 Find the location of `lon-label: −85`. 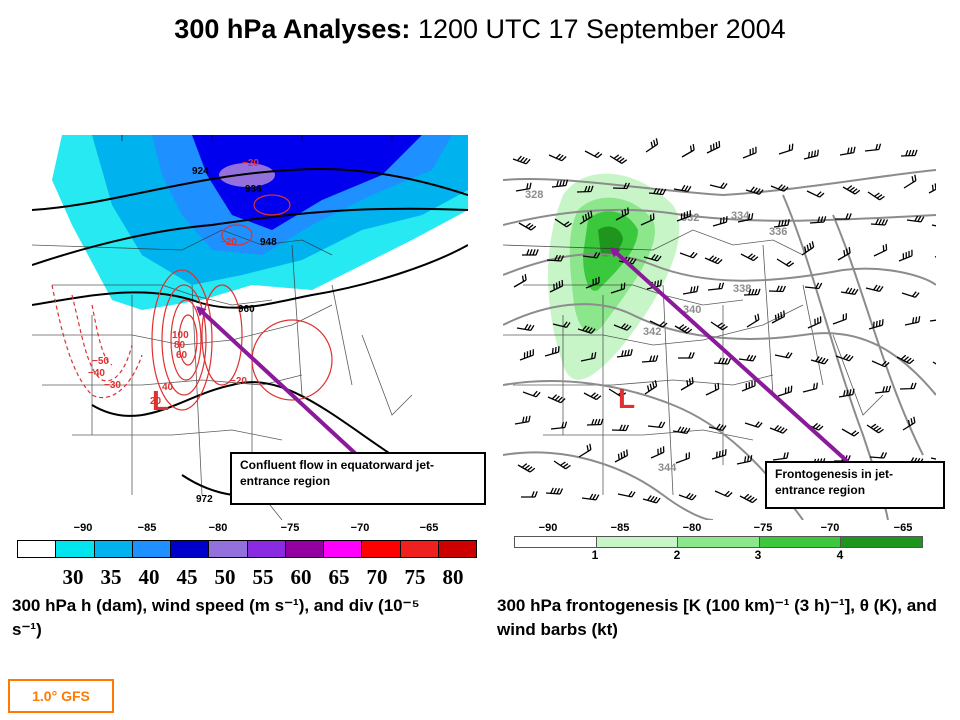

lon-label: −85 is located at coordinates (147, 528).